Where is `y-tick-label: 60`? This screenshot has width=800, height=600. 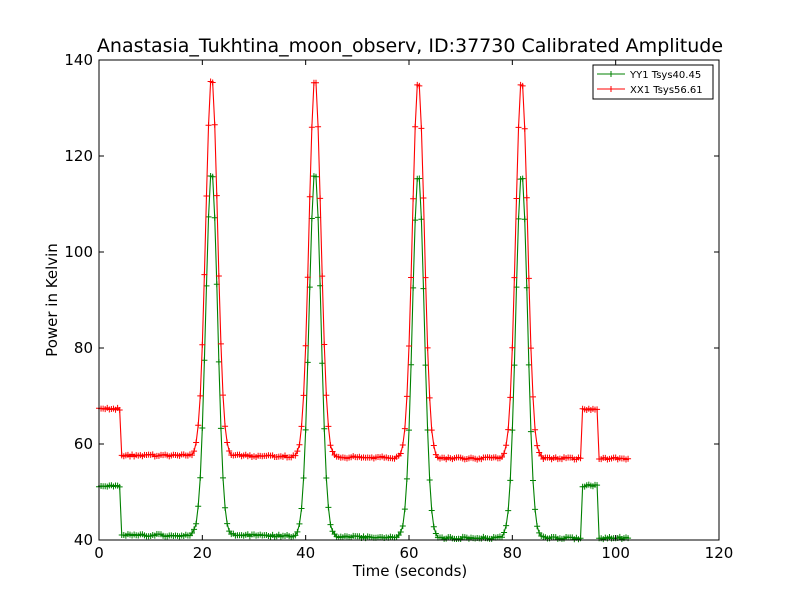 y-tick-label: 60 is located at coordinates (83, 444).